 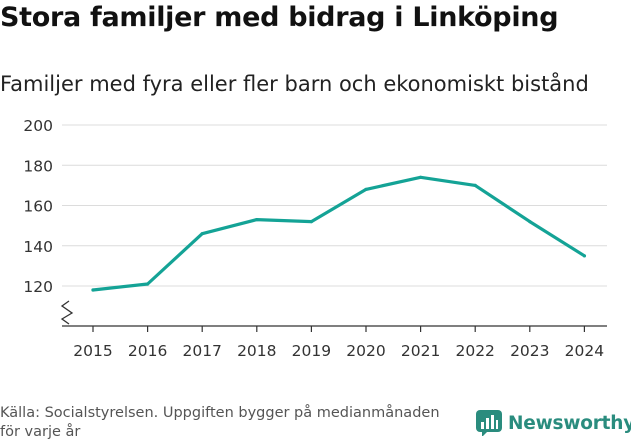 What do you see at coordinates (38, 247) in the screenshot?
I see `y-tick-label-140: 140` at bounding box center [38, 247].